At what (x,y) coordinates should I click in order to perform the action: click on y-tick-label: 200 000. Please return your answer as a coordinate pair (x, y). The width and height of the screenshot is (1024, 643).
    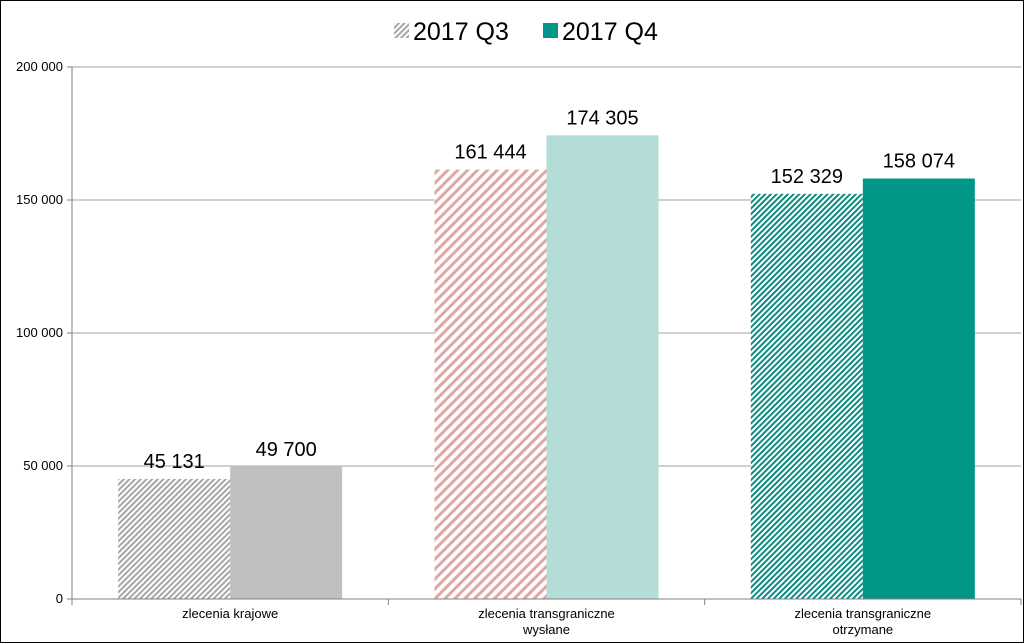
    Looking at the image, I should click on (39, 66).